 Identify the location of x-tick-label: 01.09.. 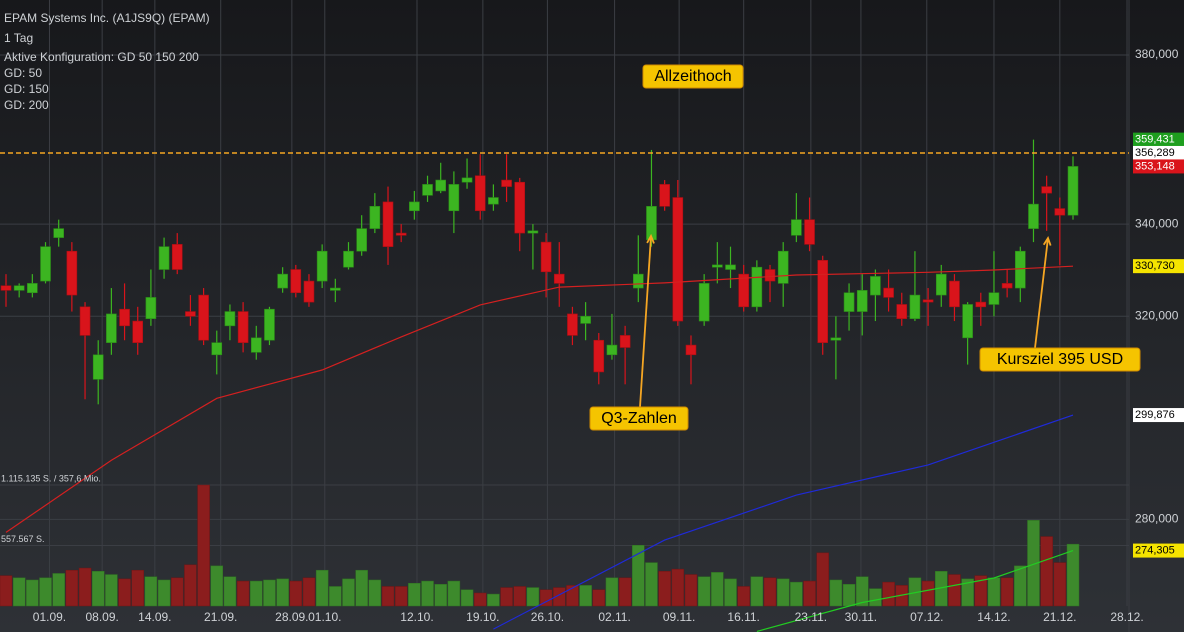
(49, 617).